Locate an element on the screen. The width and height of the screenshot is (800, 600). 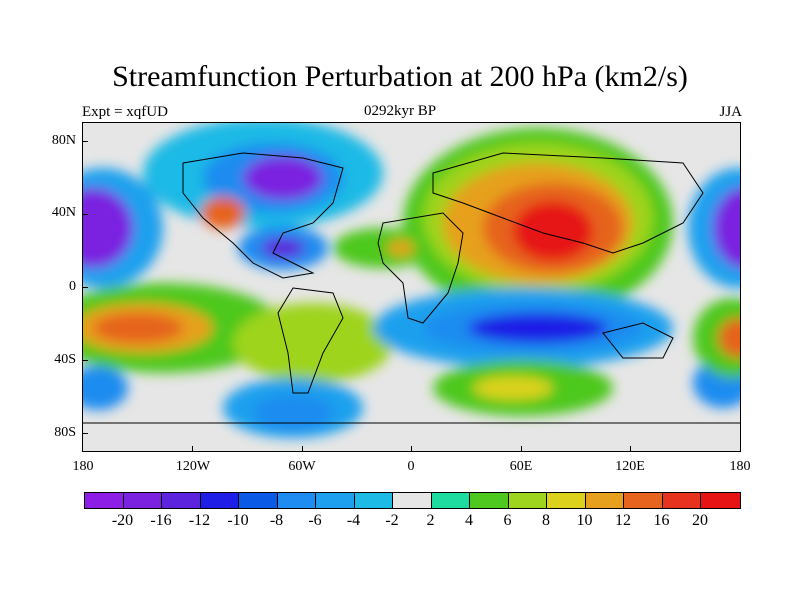
eurasia-coast is located at coordinates (568, 203).